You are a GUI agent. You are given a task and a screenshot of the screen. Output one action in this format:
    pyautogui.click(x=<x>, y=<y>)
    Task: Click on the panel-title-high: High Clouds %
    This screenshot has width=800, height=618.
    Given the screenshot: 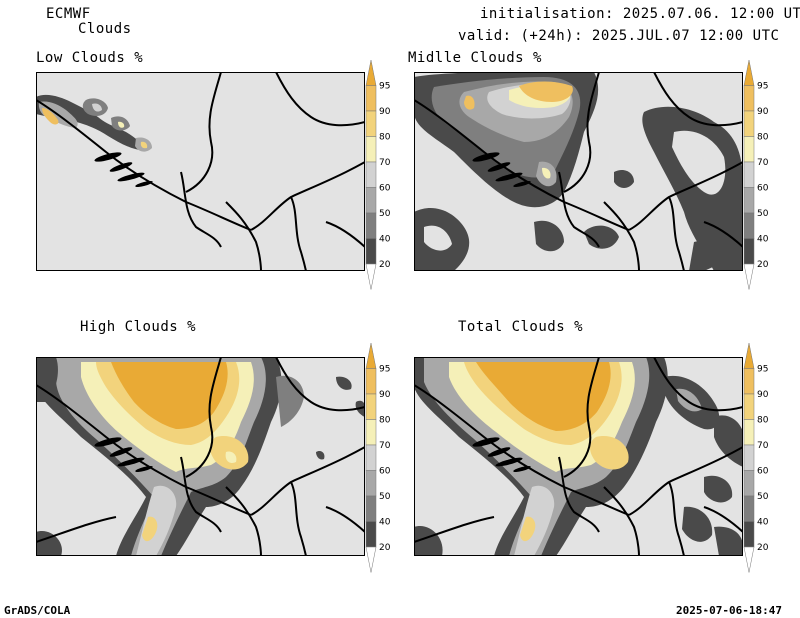 What is the action you would take?
    pyautogui.click(x=138, y=327)
    